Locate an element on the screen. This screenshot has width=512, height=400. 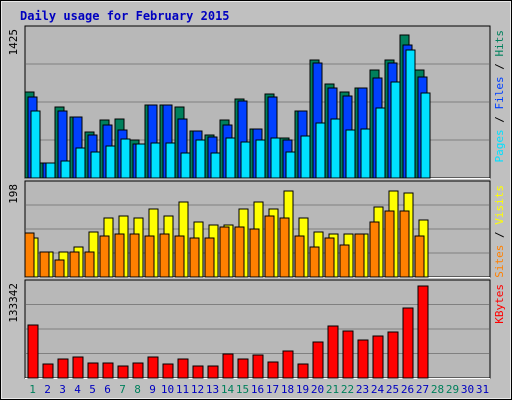
day-label-20: 20 is located at coordinates (317, 389).